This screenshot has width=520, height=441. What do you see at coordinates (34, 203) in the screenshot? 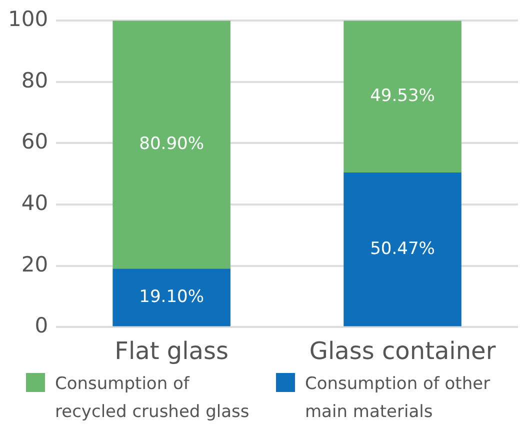
I see `y-tick-label: 40` at bounding box center [34, 203].